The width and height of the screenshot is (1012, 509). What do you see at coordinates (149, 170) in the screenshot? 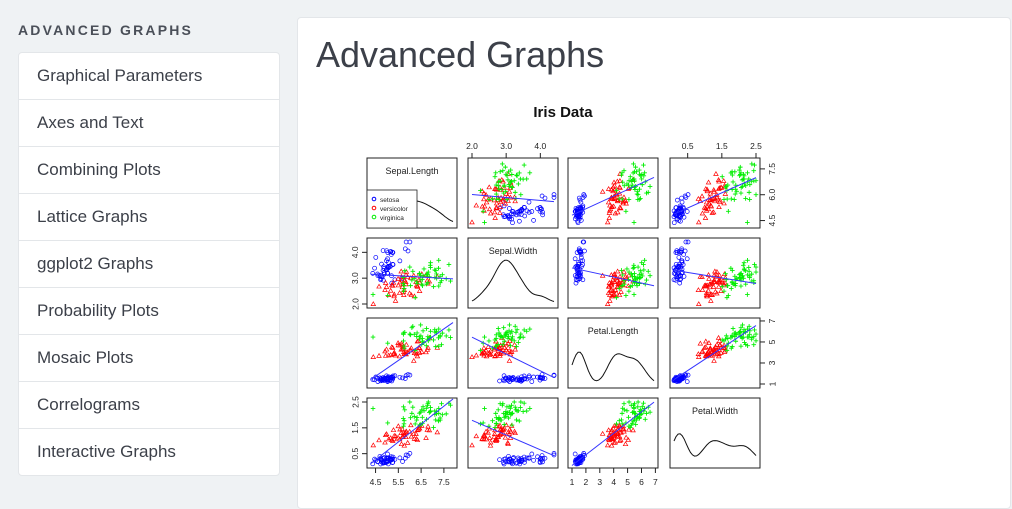
I see `sidebar-item-combining-plots: Combining Plots` at bounding box center [149, 170].